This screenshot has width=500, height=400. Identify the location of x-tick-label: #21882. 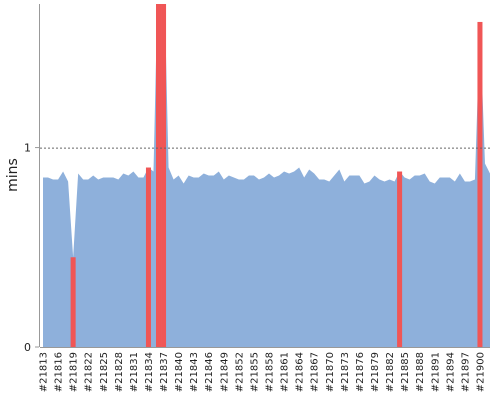
(390, 372).